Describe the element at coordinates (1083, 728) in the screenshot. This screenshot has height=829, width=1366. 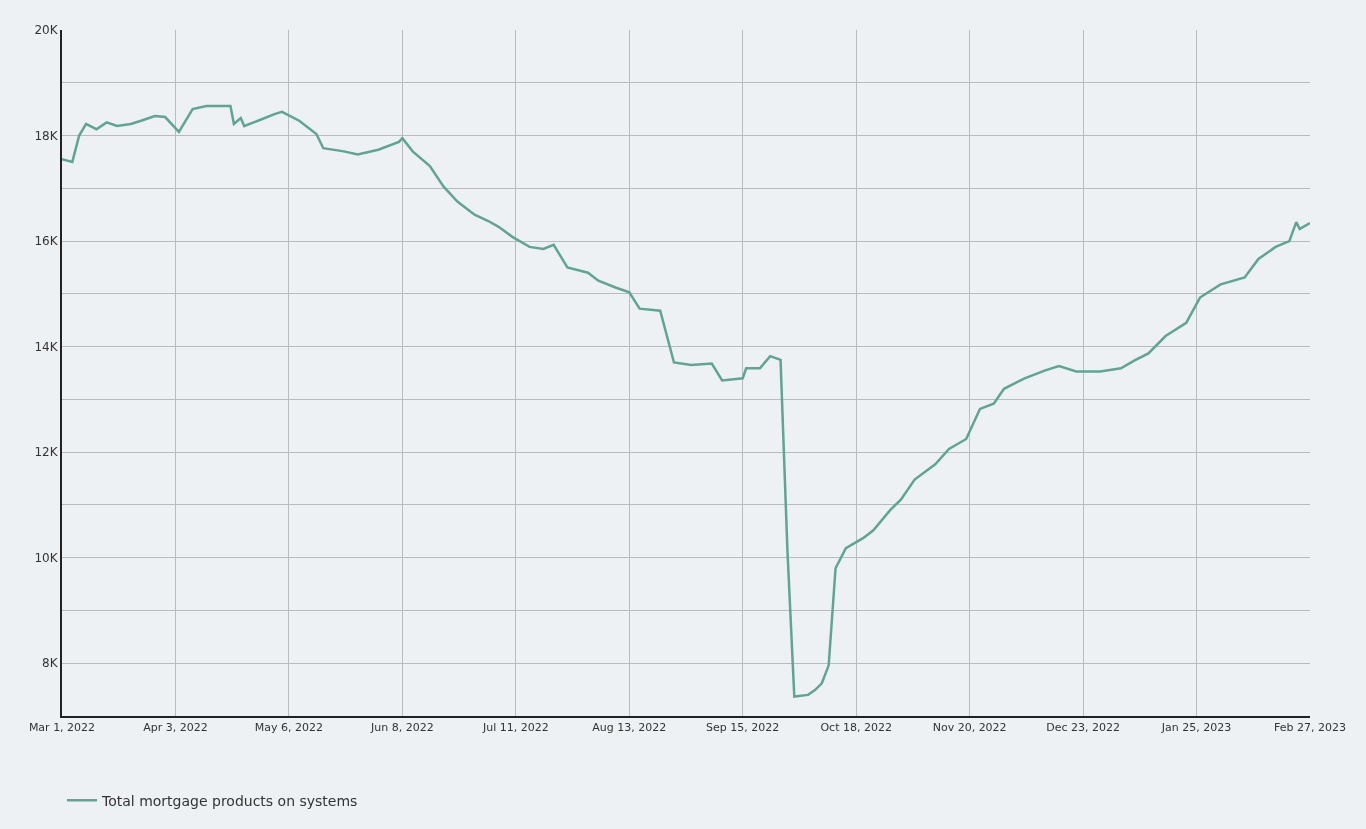
I see `x-tick-label: Dec 23, 2022` at that location.